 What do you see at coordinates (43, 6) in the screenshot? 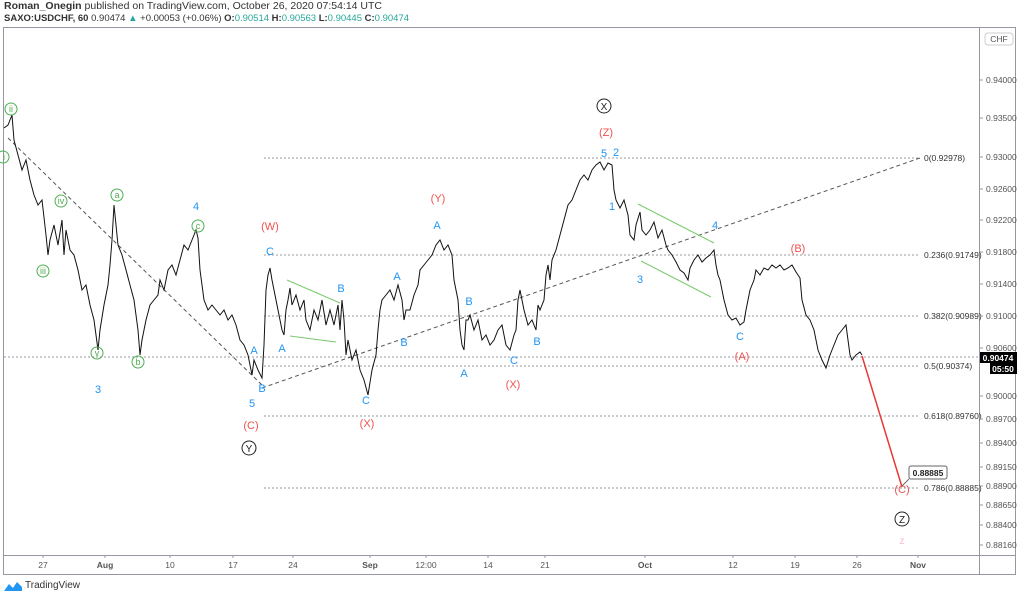
I see `author-name: Roman_Onegin` at bounding box center [43, 6].